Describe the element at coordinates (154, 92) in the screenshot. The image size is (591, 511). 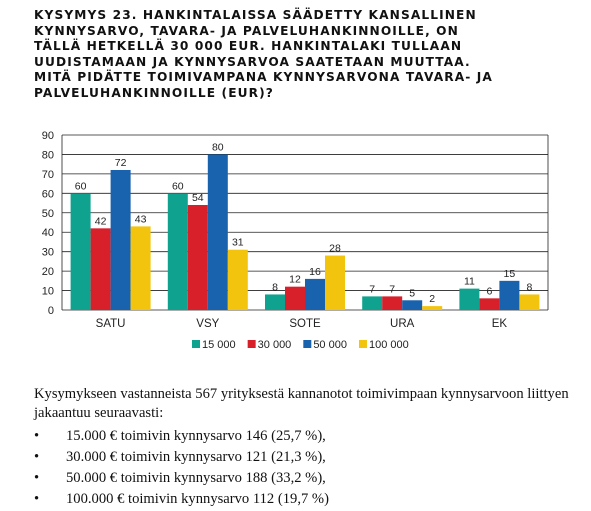
I see `question-line: PALVELUHANKINNOILLE (EUR)?` at that location.